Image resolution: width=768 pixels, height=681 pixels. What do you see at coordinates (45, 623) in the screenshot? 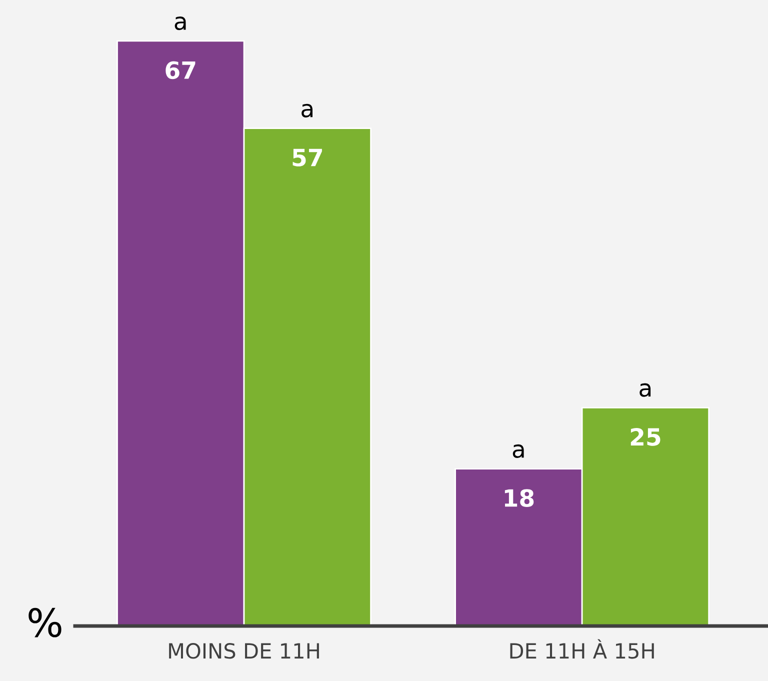
I see `y-axis-title: %` at bounding box center [45, 623].